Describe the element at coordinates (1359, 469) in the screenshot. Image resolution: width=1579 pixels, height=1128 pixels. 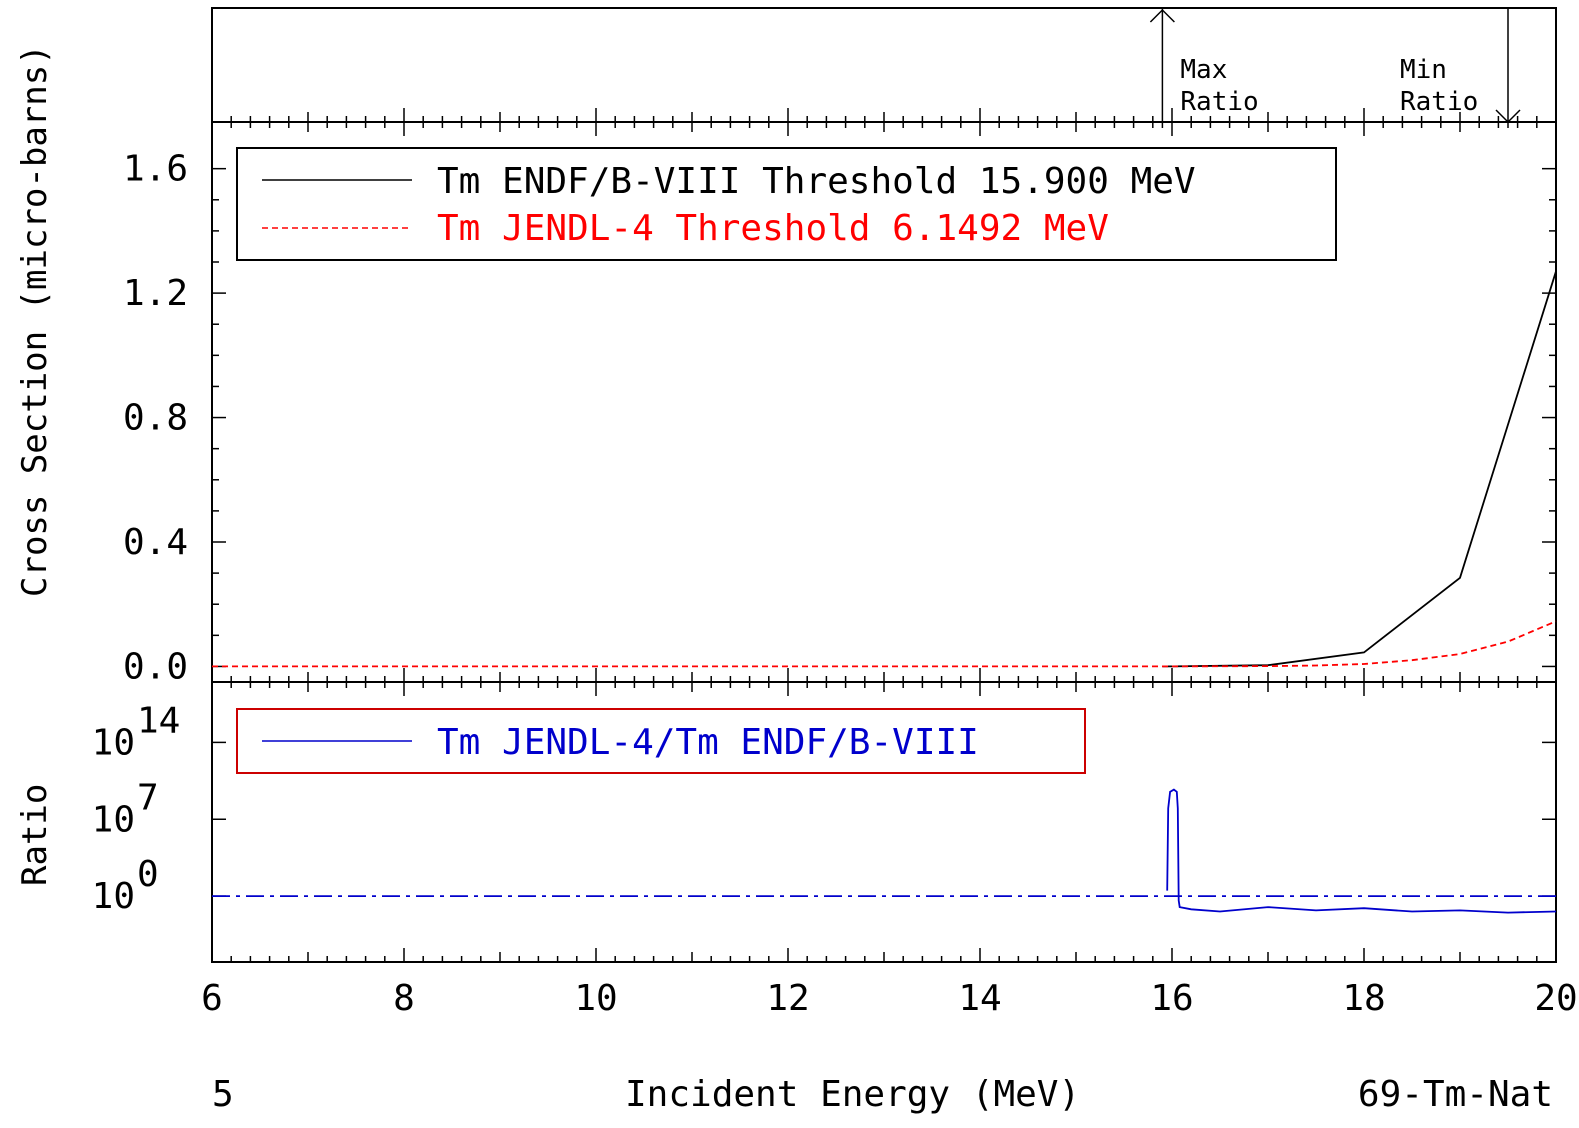
I see `series-endf-line` at that location.